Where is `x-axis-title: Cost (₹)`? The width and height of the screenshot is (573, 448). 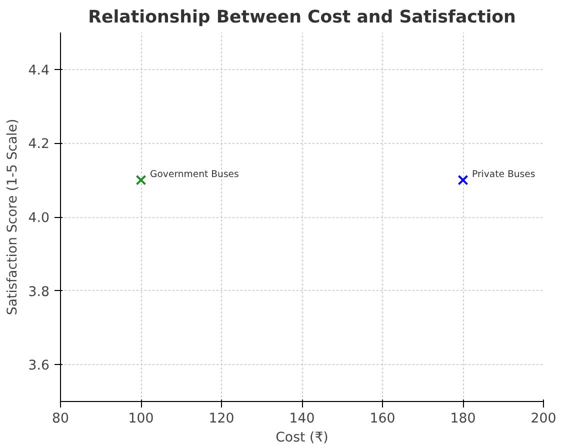 x-axis-title: Cost (₹) is located at coordinates (302, 438).